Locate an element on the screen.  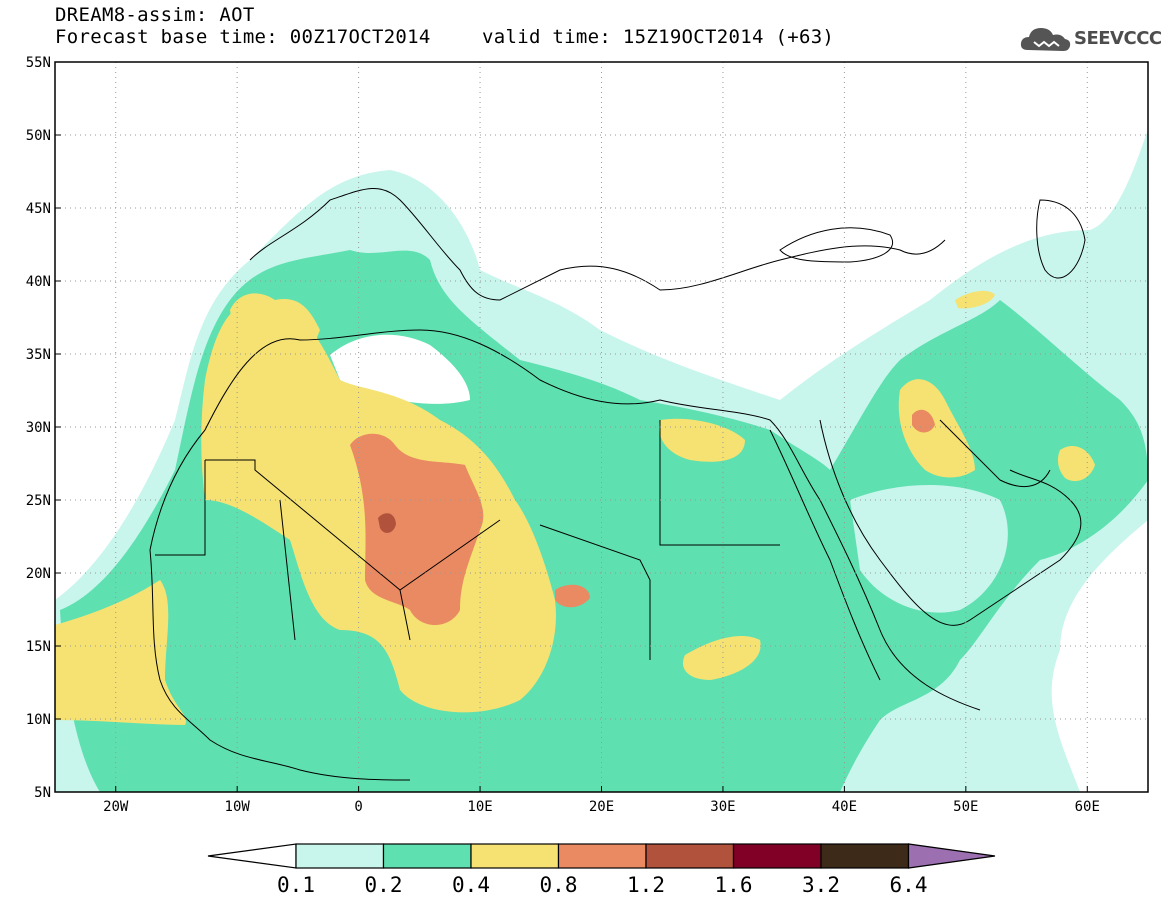
latitude-labels: 55N 50N 45N 40N 35N 30N 25N 20N 15N 10N 5N is located at coordinates (38, 428).